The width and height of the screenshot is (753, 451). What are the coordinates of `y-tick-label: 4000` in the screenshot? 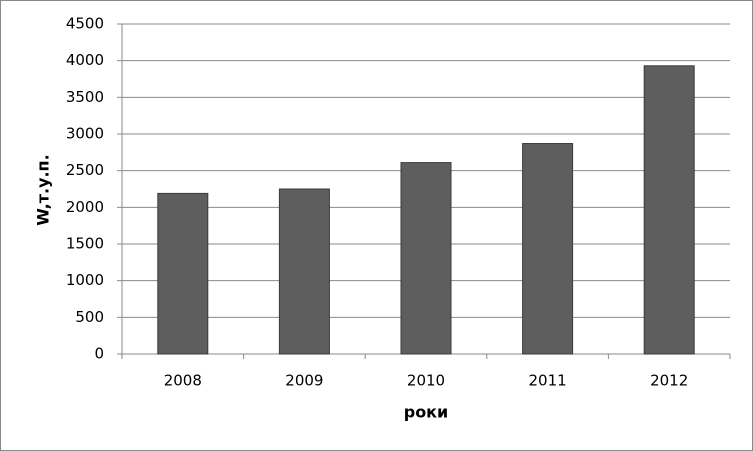 It's located at (85, 60).